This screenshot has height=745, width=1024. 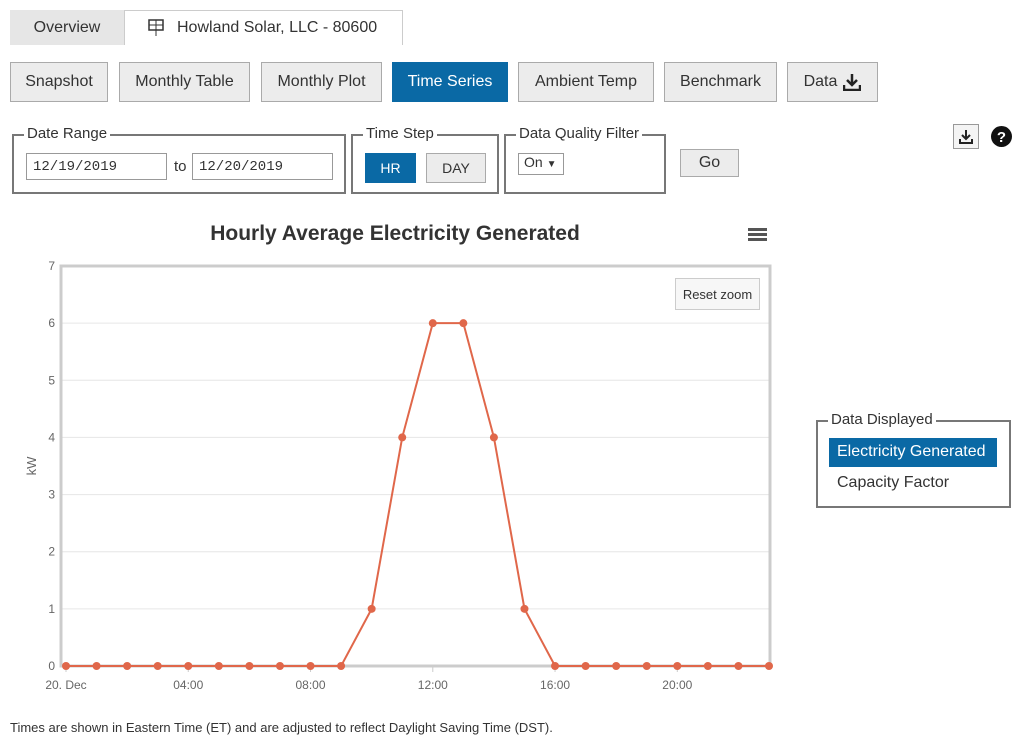 I want to click on fieldset-label: Date Range, so click(x=67, y=133).